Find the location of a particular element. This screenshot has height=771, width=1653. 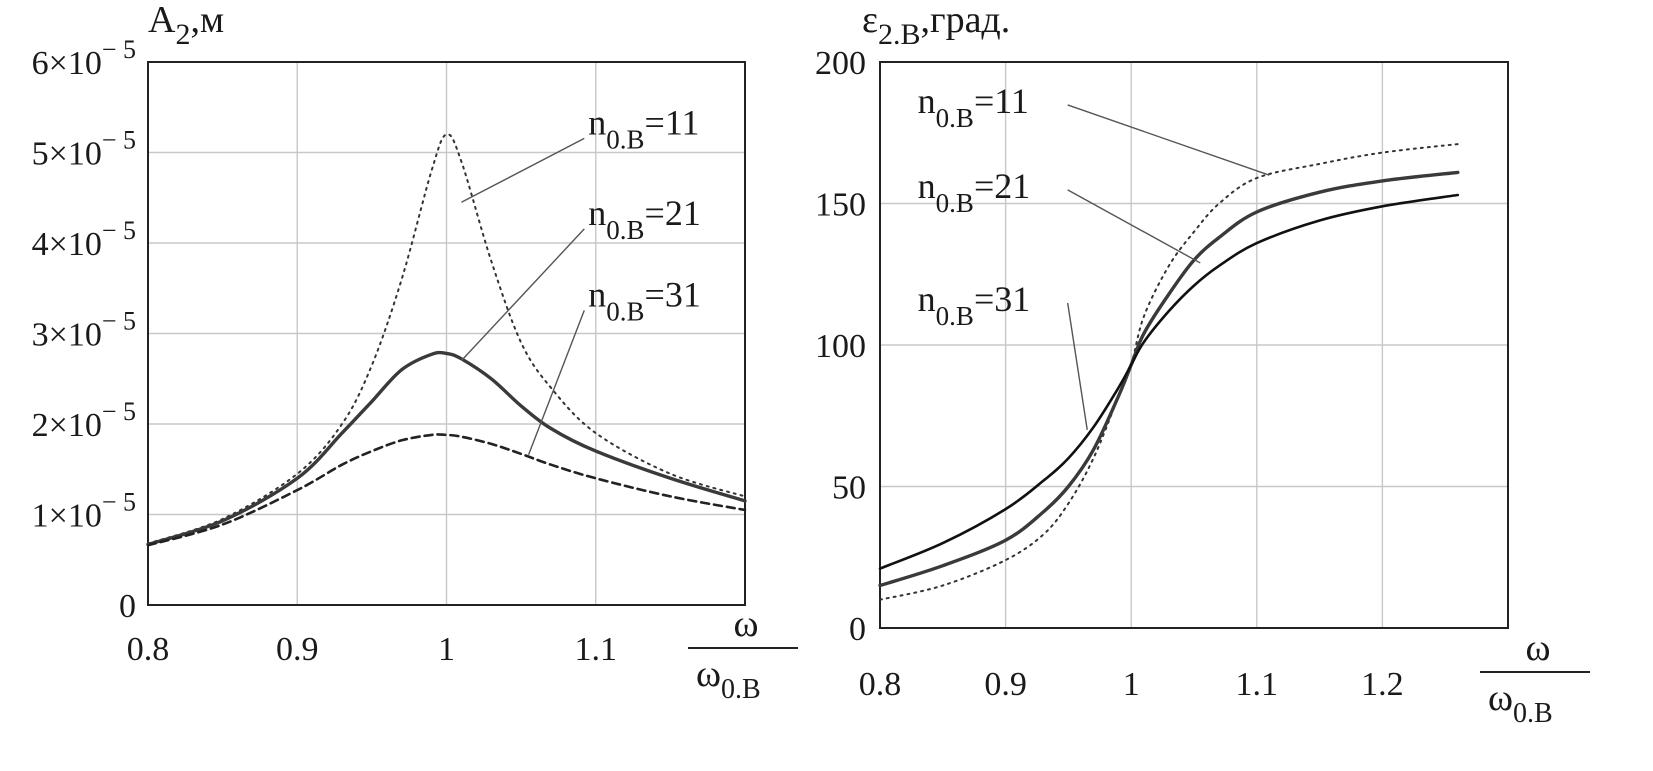

y-tick-label: 200 is located at coordinates (840, 63).